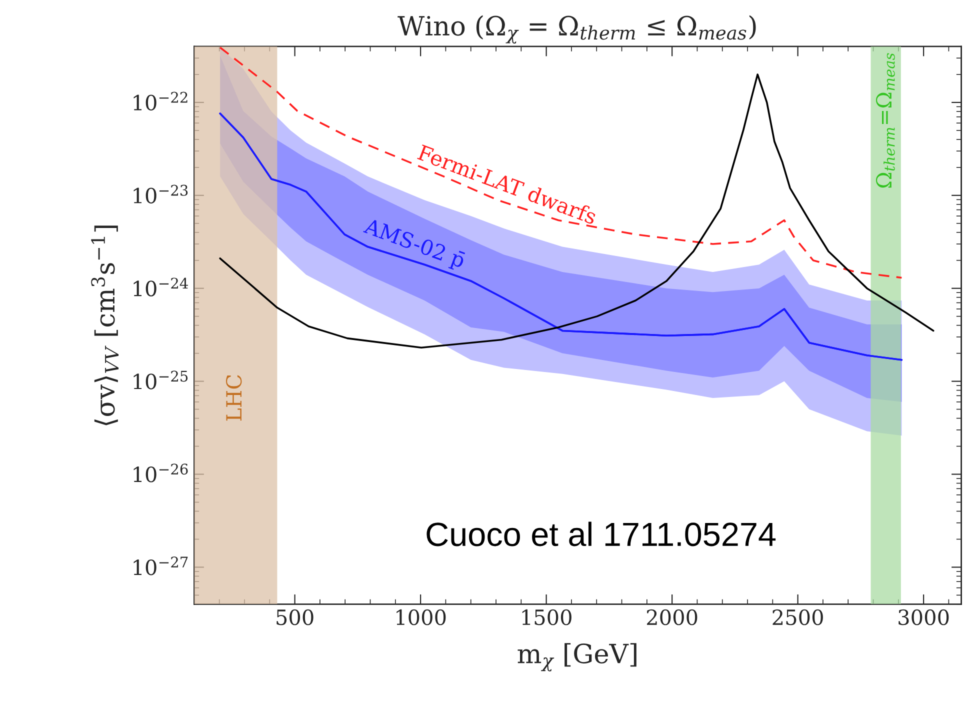 The width and height of the screenshot is (971, 715). What do you see at coordinates (105, 326) in the screenshot?
I see `y-axis-title: ⟨σv⟩$_{VV}$ [cm$^{3}$s$^{−1}$]` at bounding box center [105, 326].